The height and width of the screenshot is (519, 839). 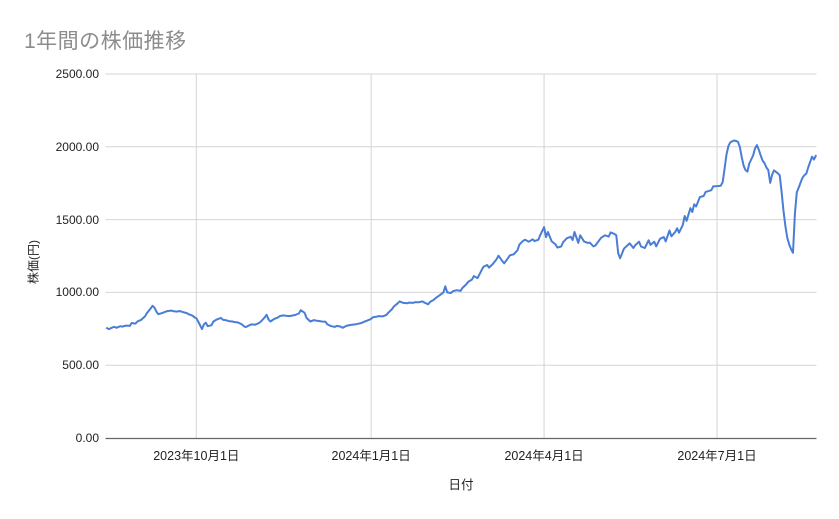 What do you see at coordinates (33, 262) in the screenshot?
I see `y-axis-title: 株価(円)` at bounding box center [33, 262].